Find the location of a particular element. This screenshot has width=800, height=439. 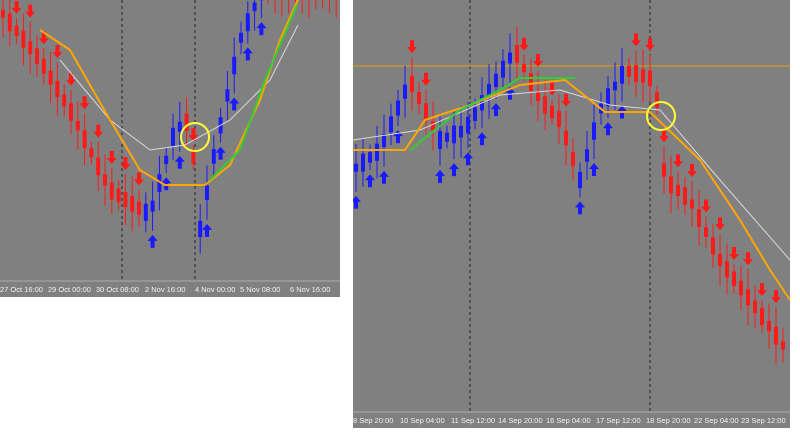

x-axis-label: 22 Sep 04:00 is located at coordinates (716, 420).